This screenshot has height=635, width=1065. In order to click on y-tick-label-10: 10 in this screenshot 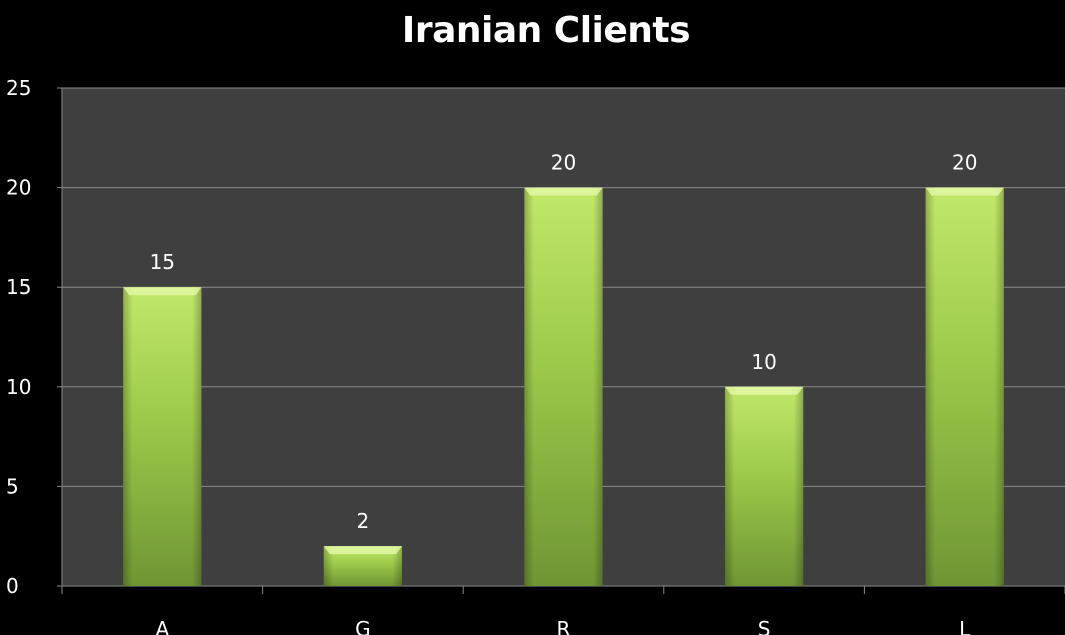, I will do `click(18, 387)`.